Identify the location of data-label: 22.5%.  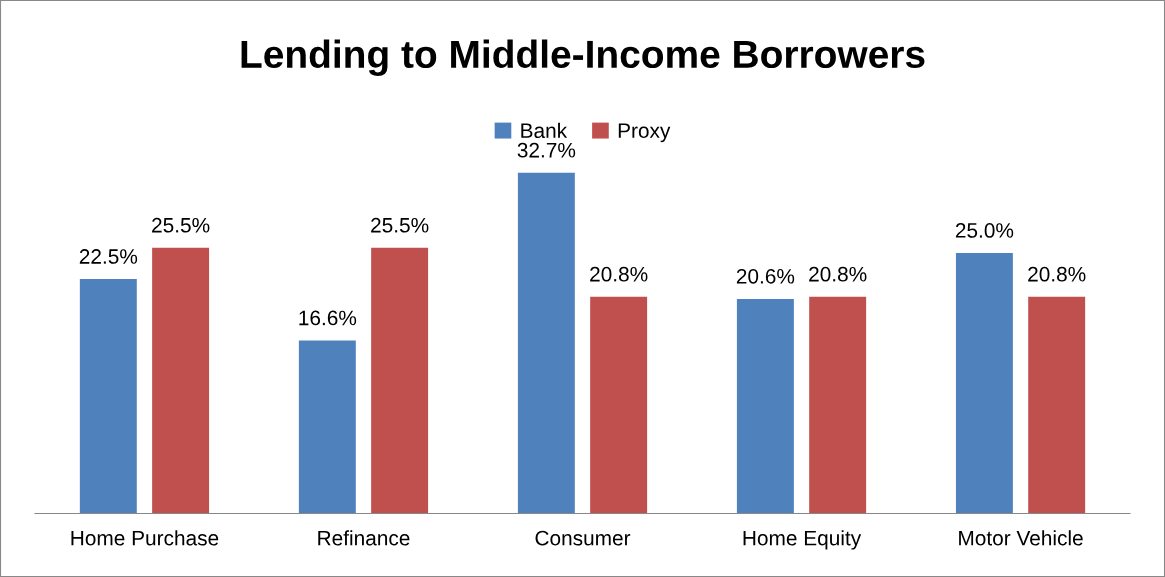
(108, 256).